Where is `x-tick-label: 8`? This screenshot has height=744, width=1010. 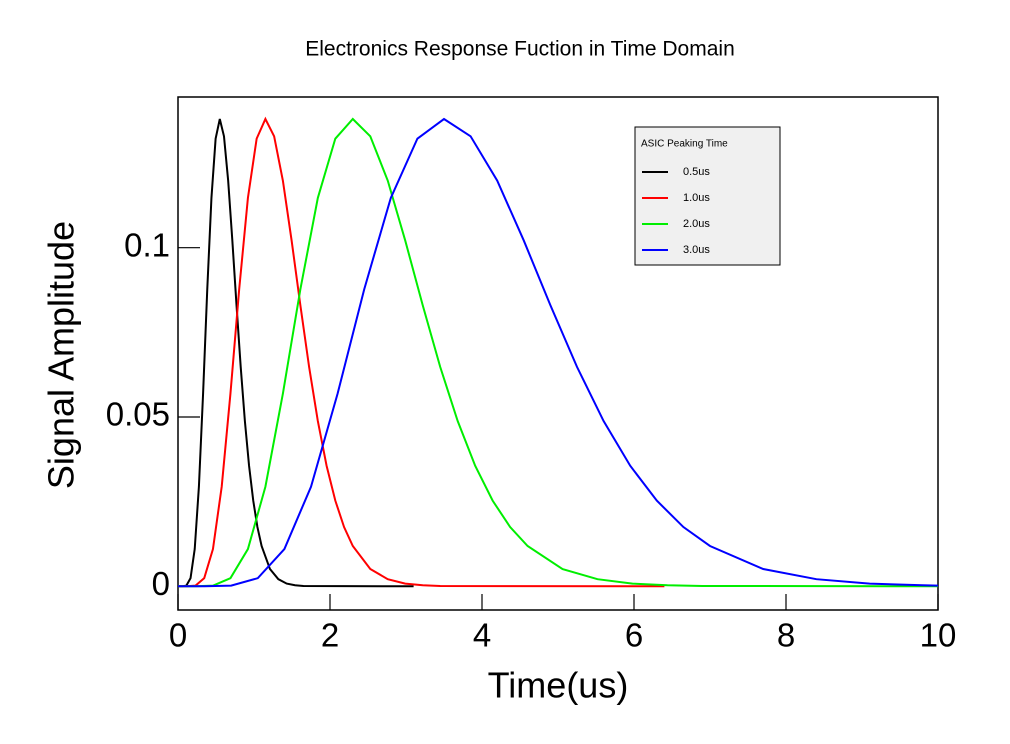
x-tick-label: 8 is located at coordinates (786, 635).